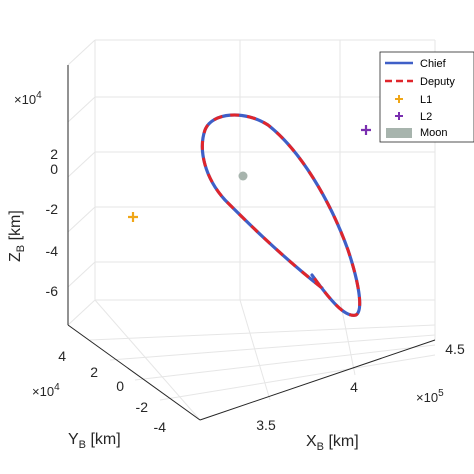 The height and width of the screenshot is (474, 474). I want to click on legend-box, so click(426, 97).